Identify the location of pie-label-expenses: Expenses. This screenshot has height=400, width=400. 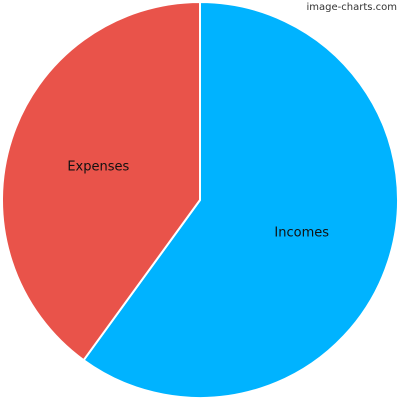
(98, 167).